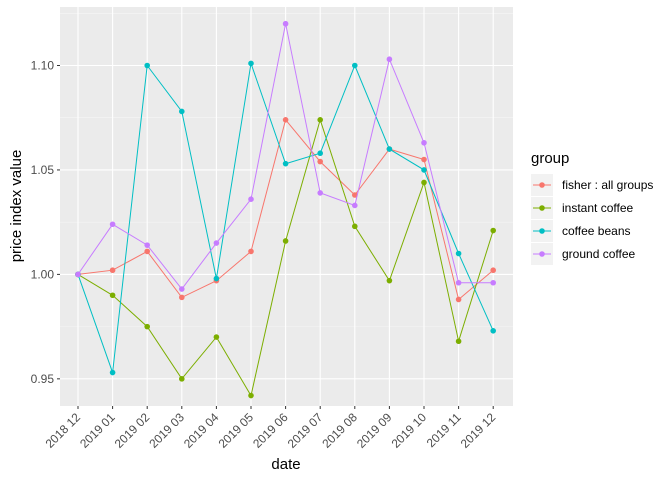 The width and height of the screenshot is (672, 480). Describe the element at coordinates (16, 206) in the screenshot. I see `y-axis-title: price index value` at that location.